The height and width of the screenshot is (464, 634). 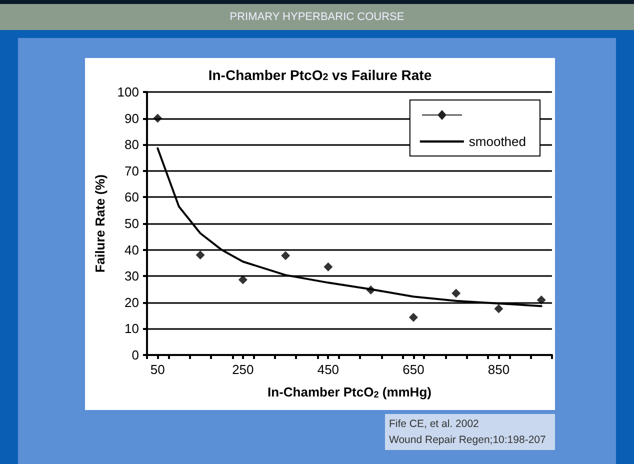 What do you see at coordinates (131, 328) in the screenshot?
I see `y-tick-label: 10` at bounding box center [131, 328].